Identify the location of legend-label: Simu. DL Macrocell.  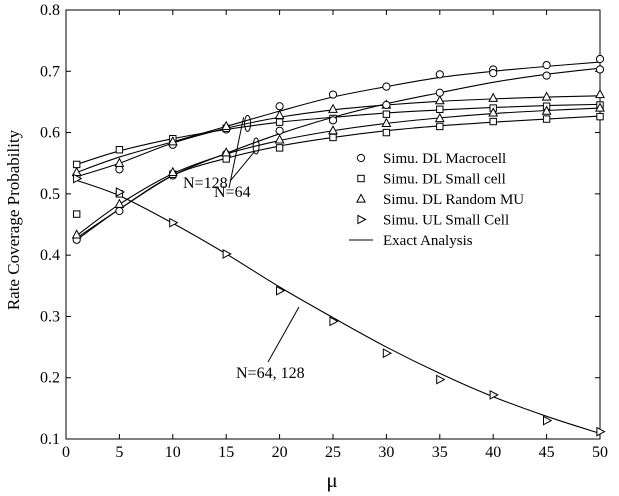
(444, 159).